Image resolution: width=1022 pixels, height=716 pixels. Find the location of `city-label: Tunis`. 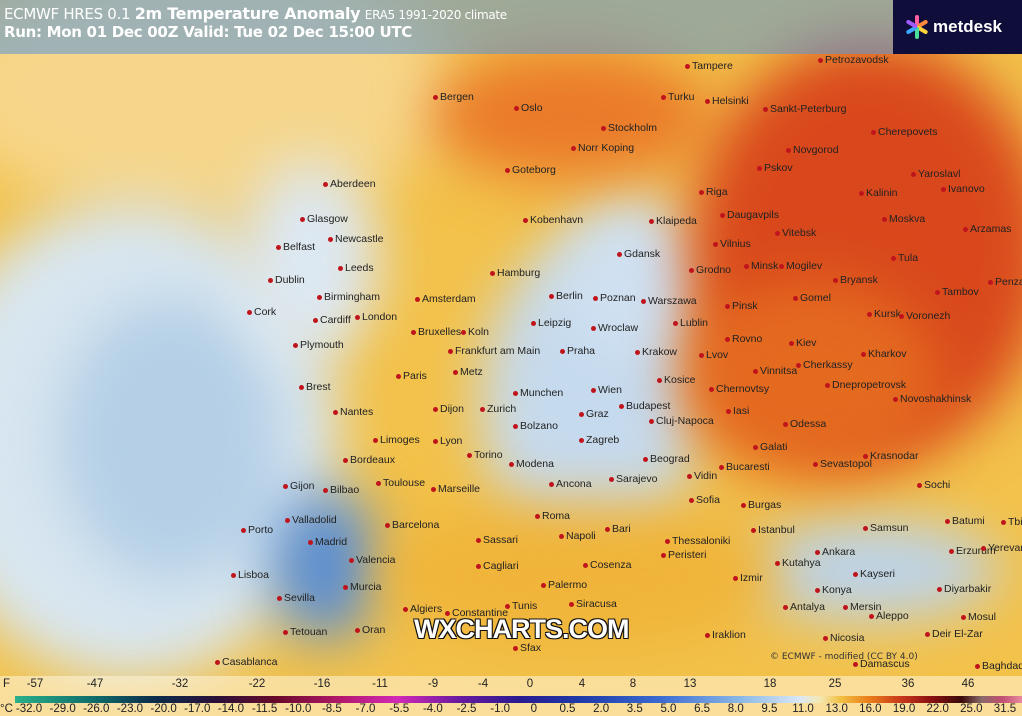

city-label: Tunis is located at coordinates (525, 606).